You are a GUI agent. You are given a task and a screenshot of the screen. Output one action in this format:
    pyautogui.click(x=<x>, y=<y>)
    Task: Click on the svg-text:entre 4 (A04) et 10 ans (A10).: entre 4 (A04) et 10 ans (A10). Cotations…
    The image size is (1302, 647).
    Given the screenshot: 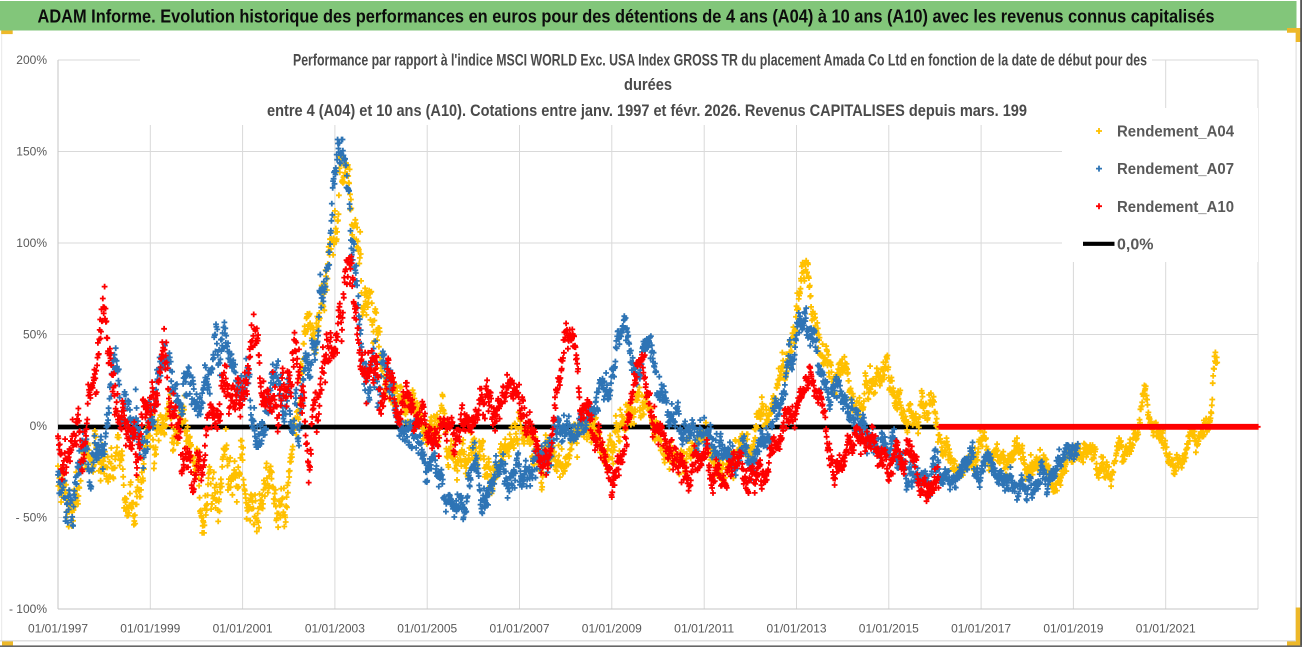 What is the action you would take?
    pyautogui.click(x=647, y=110)
    